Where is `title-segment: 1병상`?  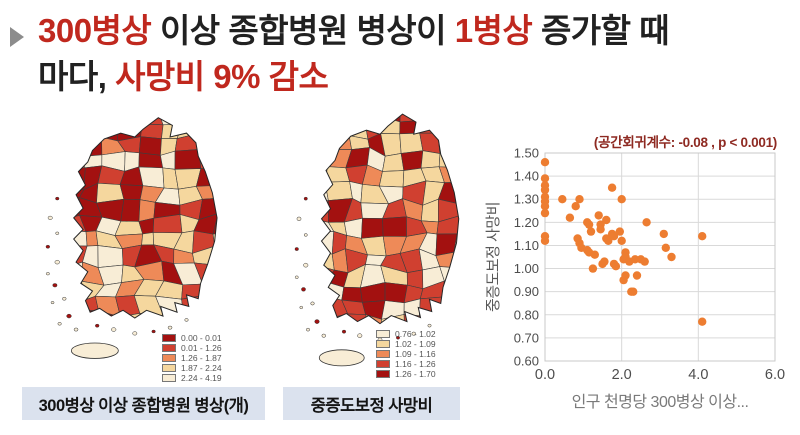 title-segment: 1병상 is located at coordinates (493, 30).